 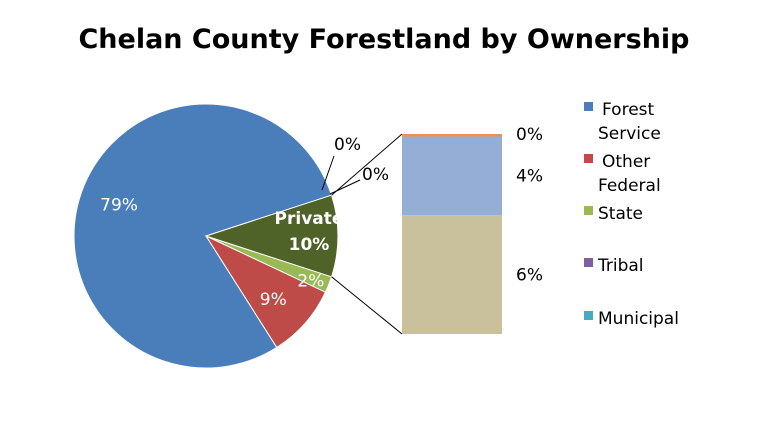 What do you see at coordinates (588, 210) in the screenshot?
I see `legend-swatch-state` at bounding box center [588, 210].